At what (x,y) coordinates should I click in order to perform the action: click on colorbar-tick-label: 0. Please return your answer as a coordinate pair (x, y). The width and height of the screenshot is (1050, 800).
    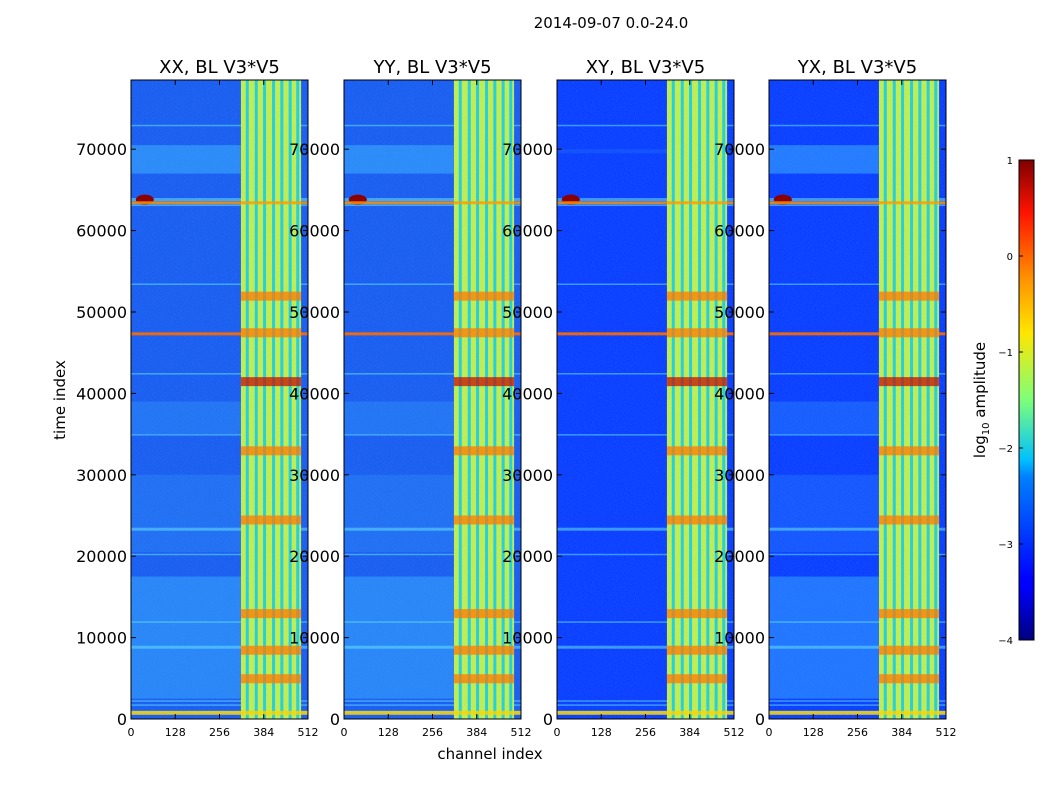
    Looking at the image, I should click on (1010, 257).